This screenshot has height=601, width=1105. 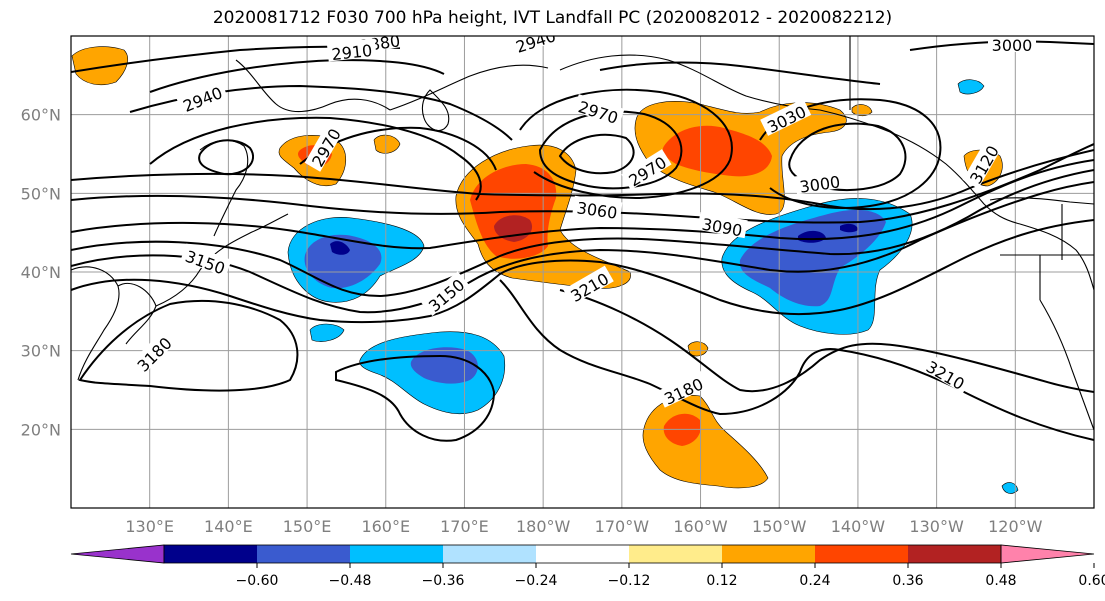 I want to click on contour-label: 2910, so click(x=352, y=52).